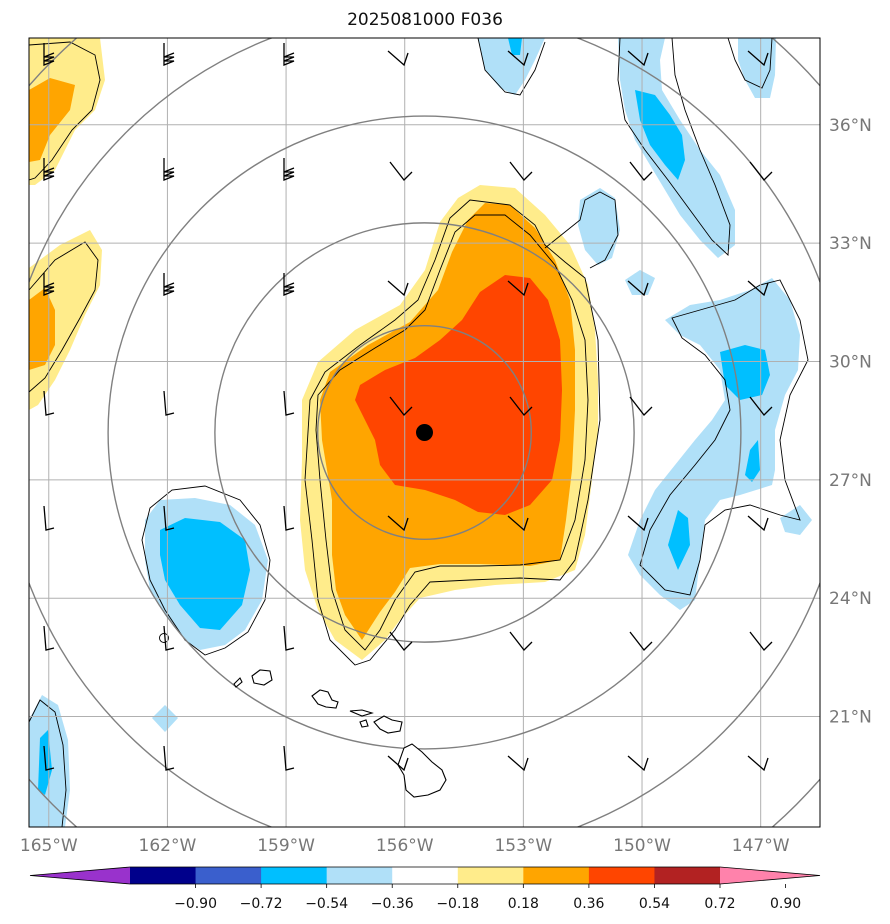 The height and width of the screenshot is (924, 890). I want to click on colorbar-tick-label: 0.36, so click(588, 904).